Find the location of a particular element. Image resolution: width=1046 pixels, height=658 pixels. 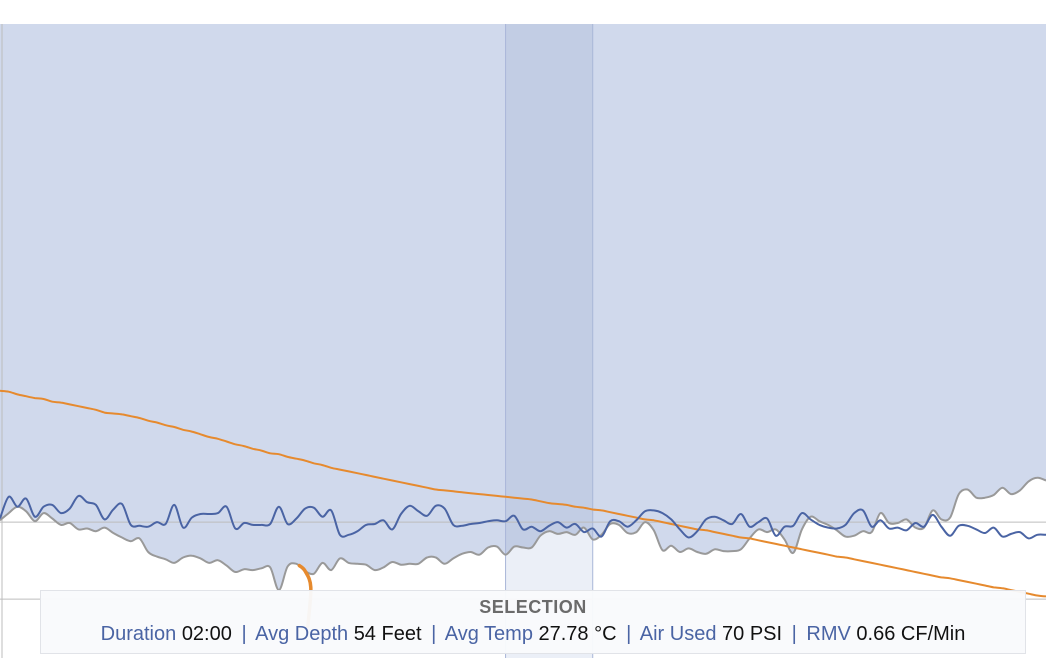

avg-depth-value: 54 Feet is located at coordinates (387, 634).